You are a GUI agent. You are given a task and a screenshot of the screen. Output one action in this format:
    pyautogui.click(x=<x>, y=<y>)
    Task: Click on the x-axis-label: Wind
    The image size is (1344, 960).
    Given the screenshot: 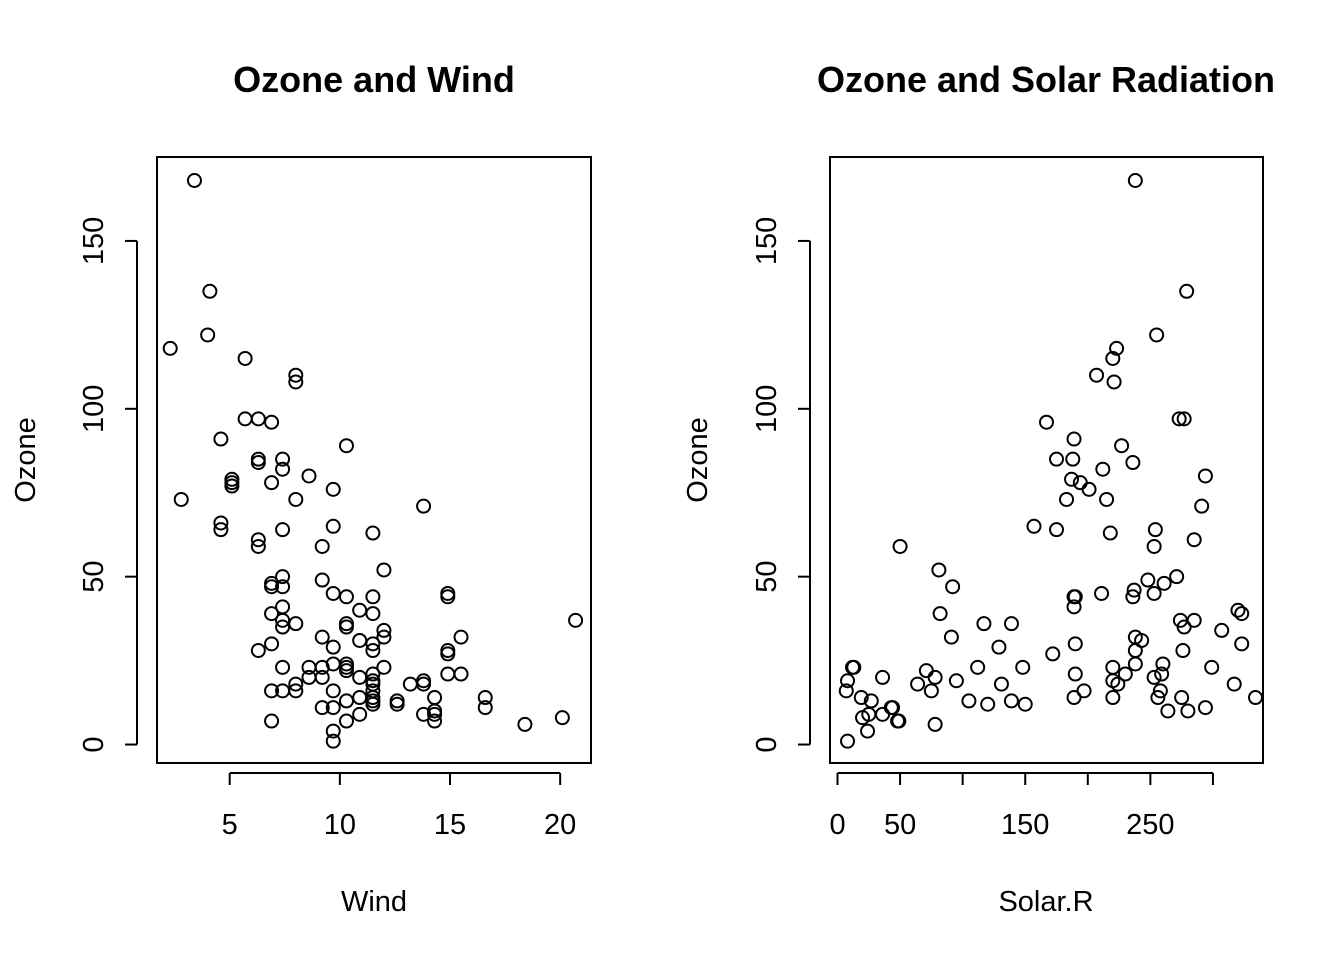 What is the action you would take?
    pyautogui.click(x=374, y=902)
    